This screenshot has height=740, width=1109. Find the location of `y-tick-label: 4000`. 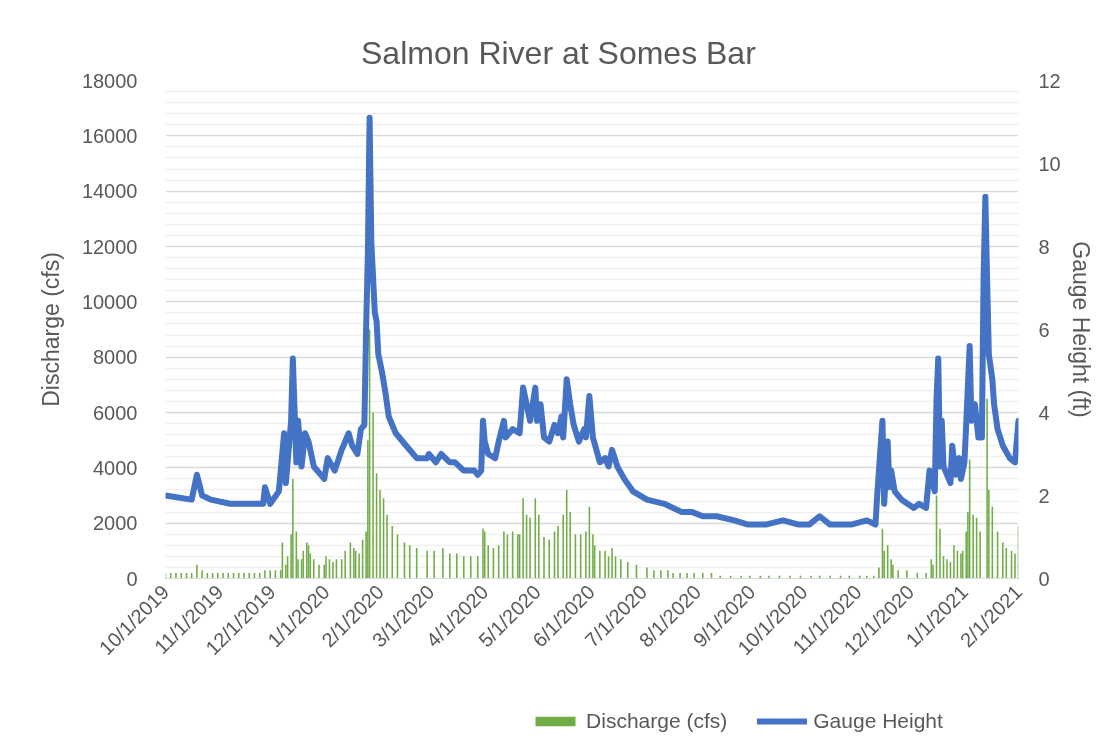

y-tick-label: 4000 is located at coordinates (115, 467).